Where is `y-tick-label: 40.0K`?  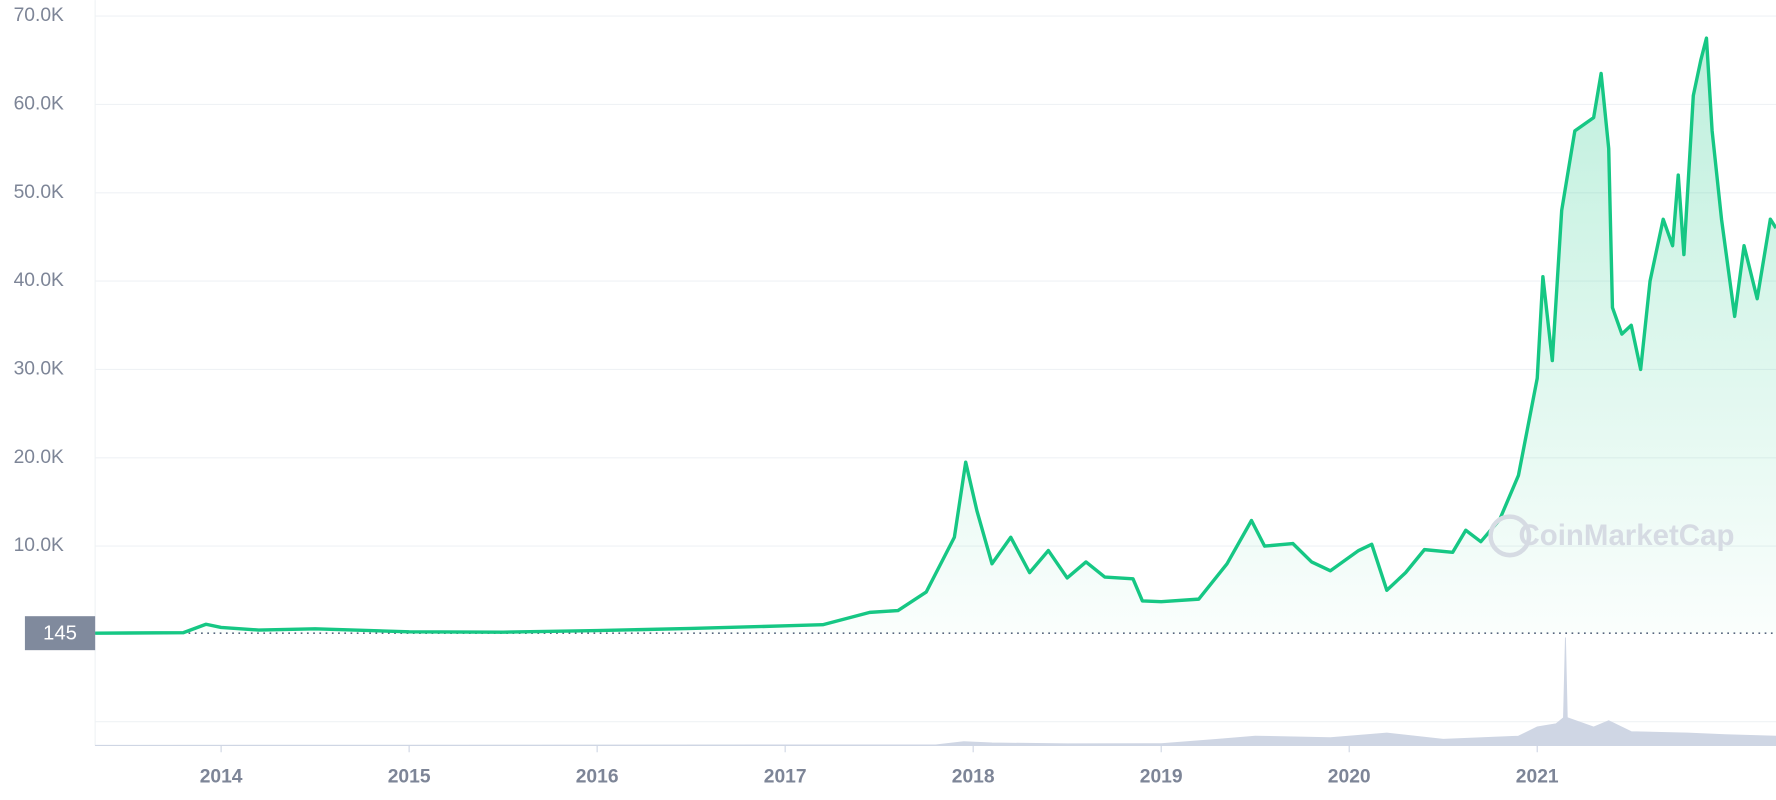
y-tick-label: 40.0K is located at coordinates (39, 280).